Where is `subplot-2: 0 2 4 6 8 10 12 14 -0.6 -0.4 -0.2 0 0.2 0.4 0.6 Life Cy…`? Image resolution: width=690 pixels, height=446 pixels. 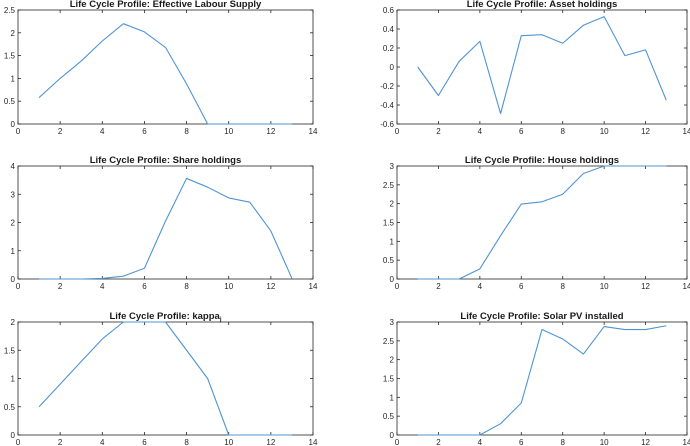 subplot-2: 0 2 4 6 8 10 12 14 -0.6 -0.4 -0.2 0 0.2 0.4 0.6 Life Cy… is located at coordinates (535, 68).